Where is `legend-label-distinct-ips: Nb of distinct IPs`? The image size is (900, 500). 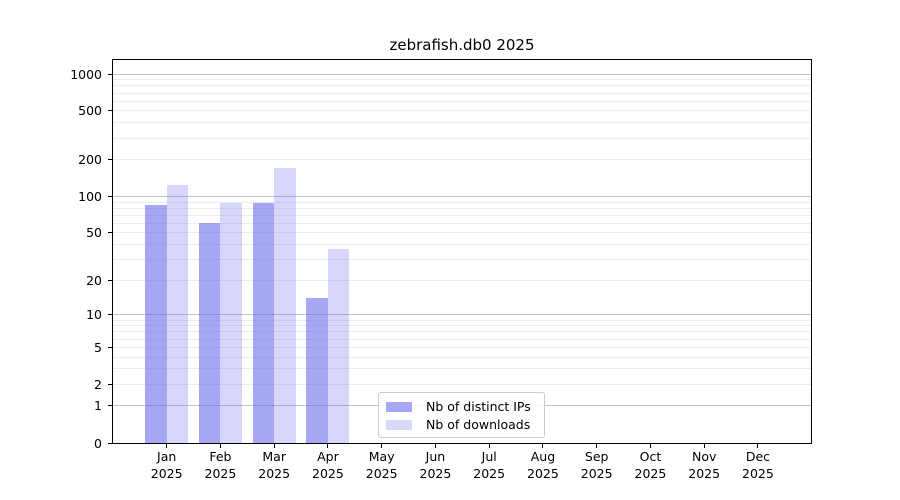 legend-label-distinct-ips: Nb of distinct IPs is located at coordinates (478, 406).